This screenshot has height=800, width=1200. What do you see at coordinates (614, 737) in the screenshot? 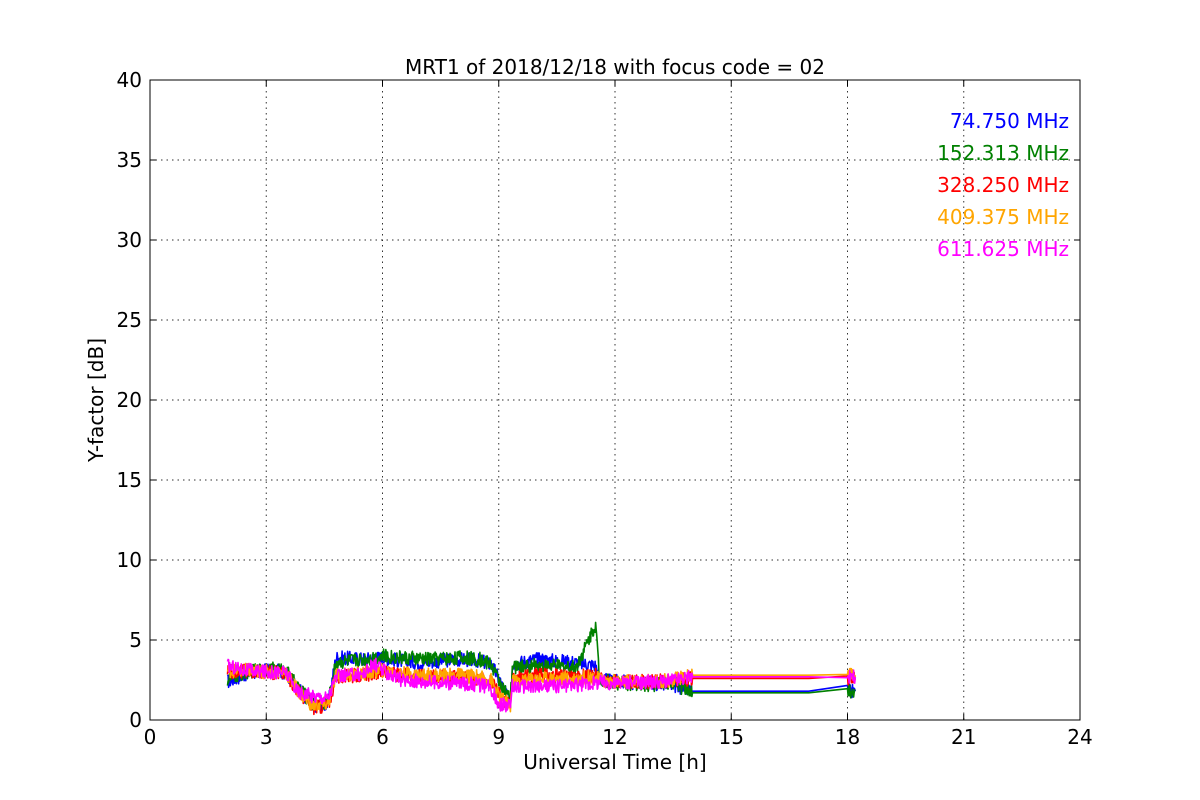
I see `x-tick-label: 12` at bounding box center [614, 737].